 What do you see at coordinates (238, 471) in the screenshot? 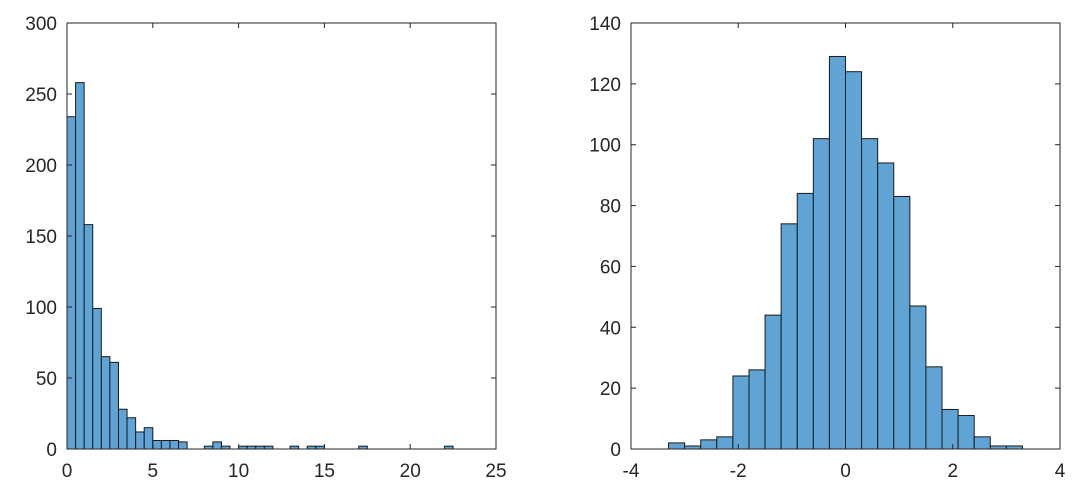
I see `x-tick-label: 10` at bounding box center [238, 471].